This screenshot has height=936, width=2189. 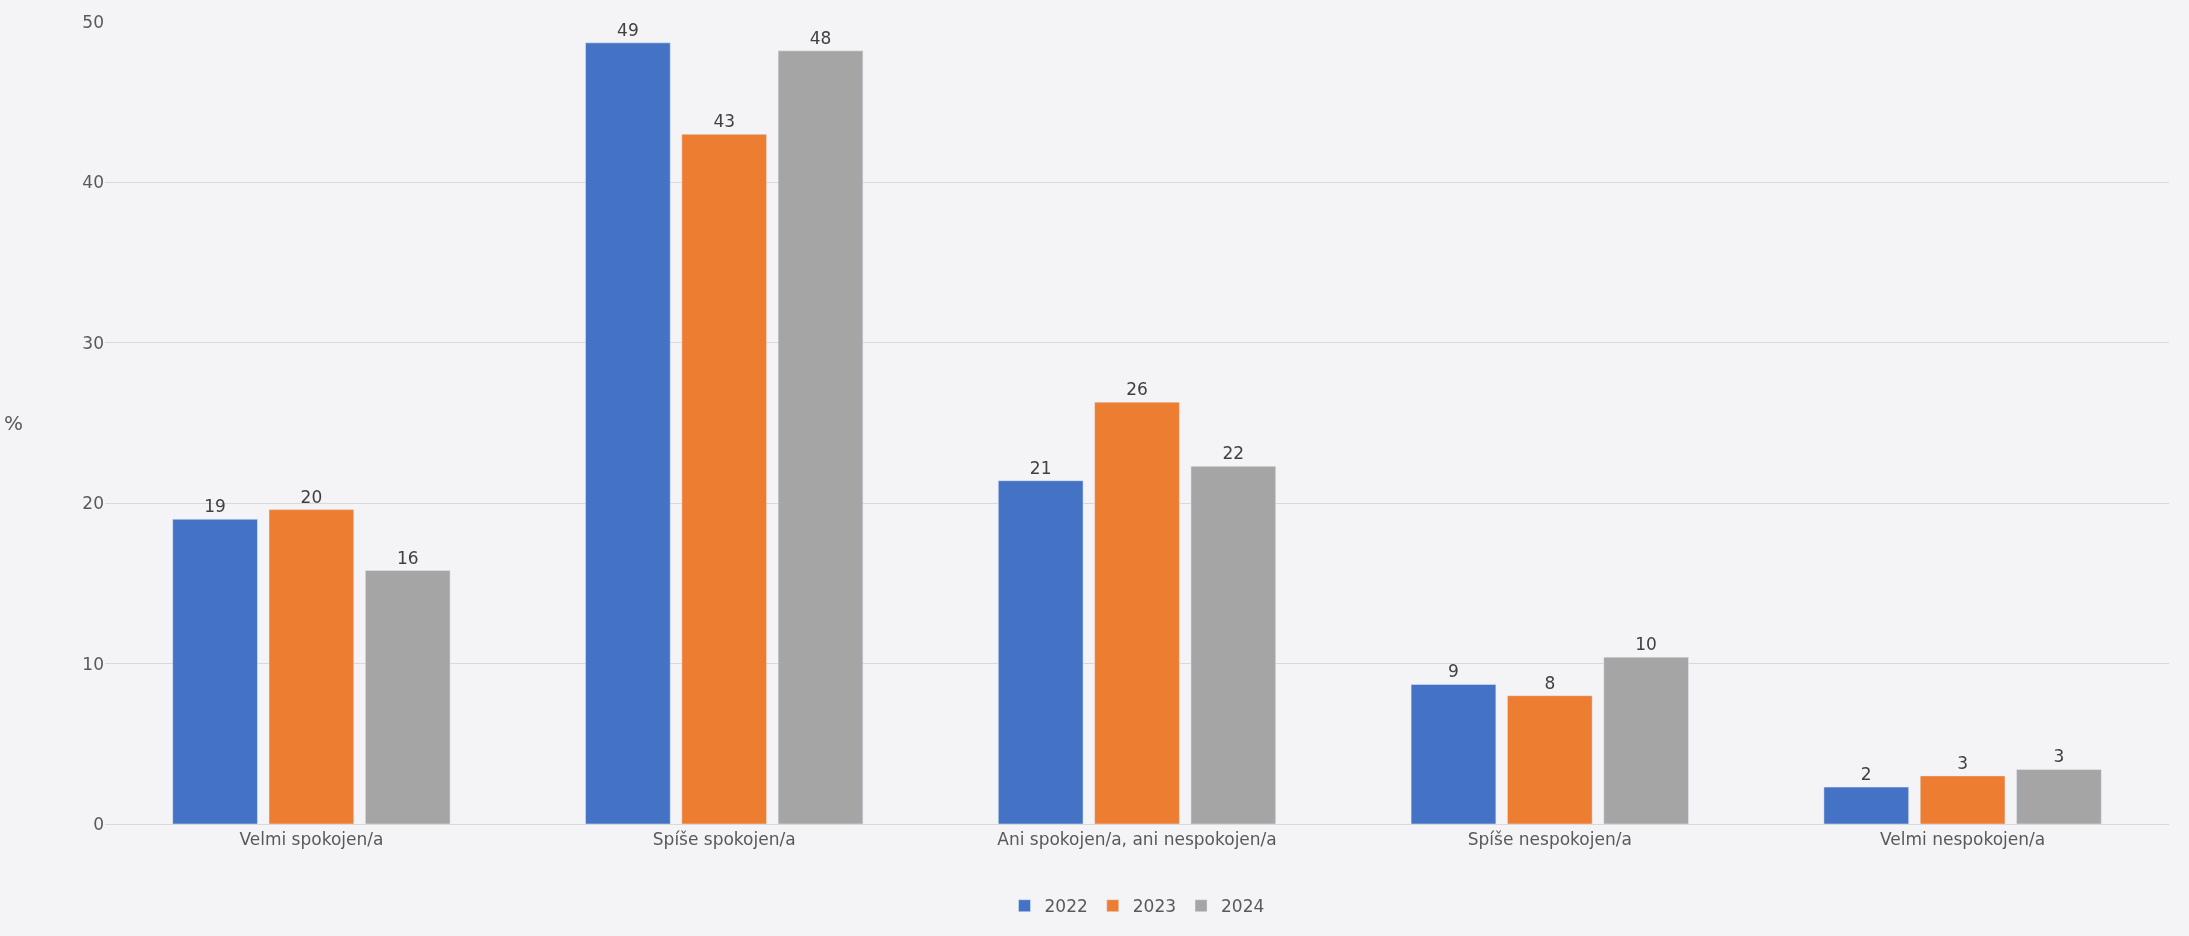 I want to click on x-tick-label: Spíše spokojen/a, so click(x=724, y=839).